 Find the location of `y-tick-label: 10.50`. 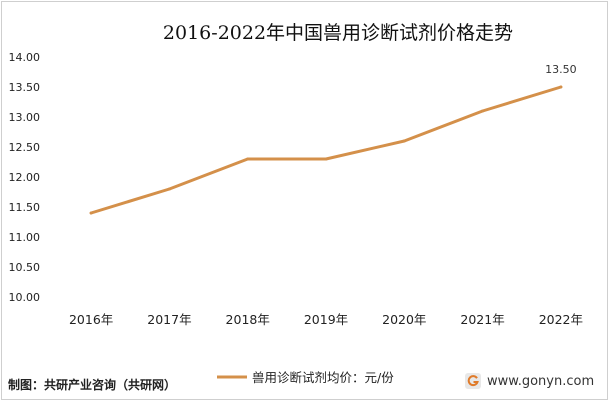

y-tick-label: 10.50 is located at coordinates (25, 267).